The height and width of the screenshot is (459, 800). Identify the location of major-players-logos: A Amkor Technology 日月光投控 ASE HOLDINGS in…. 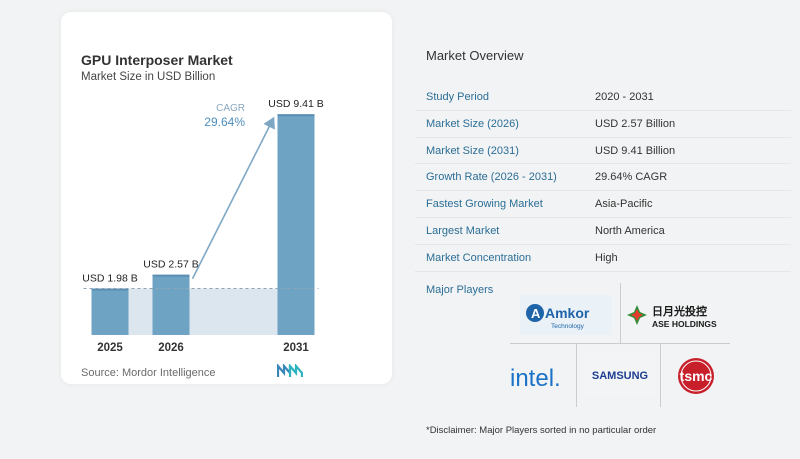
(620, 345).